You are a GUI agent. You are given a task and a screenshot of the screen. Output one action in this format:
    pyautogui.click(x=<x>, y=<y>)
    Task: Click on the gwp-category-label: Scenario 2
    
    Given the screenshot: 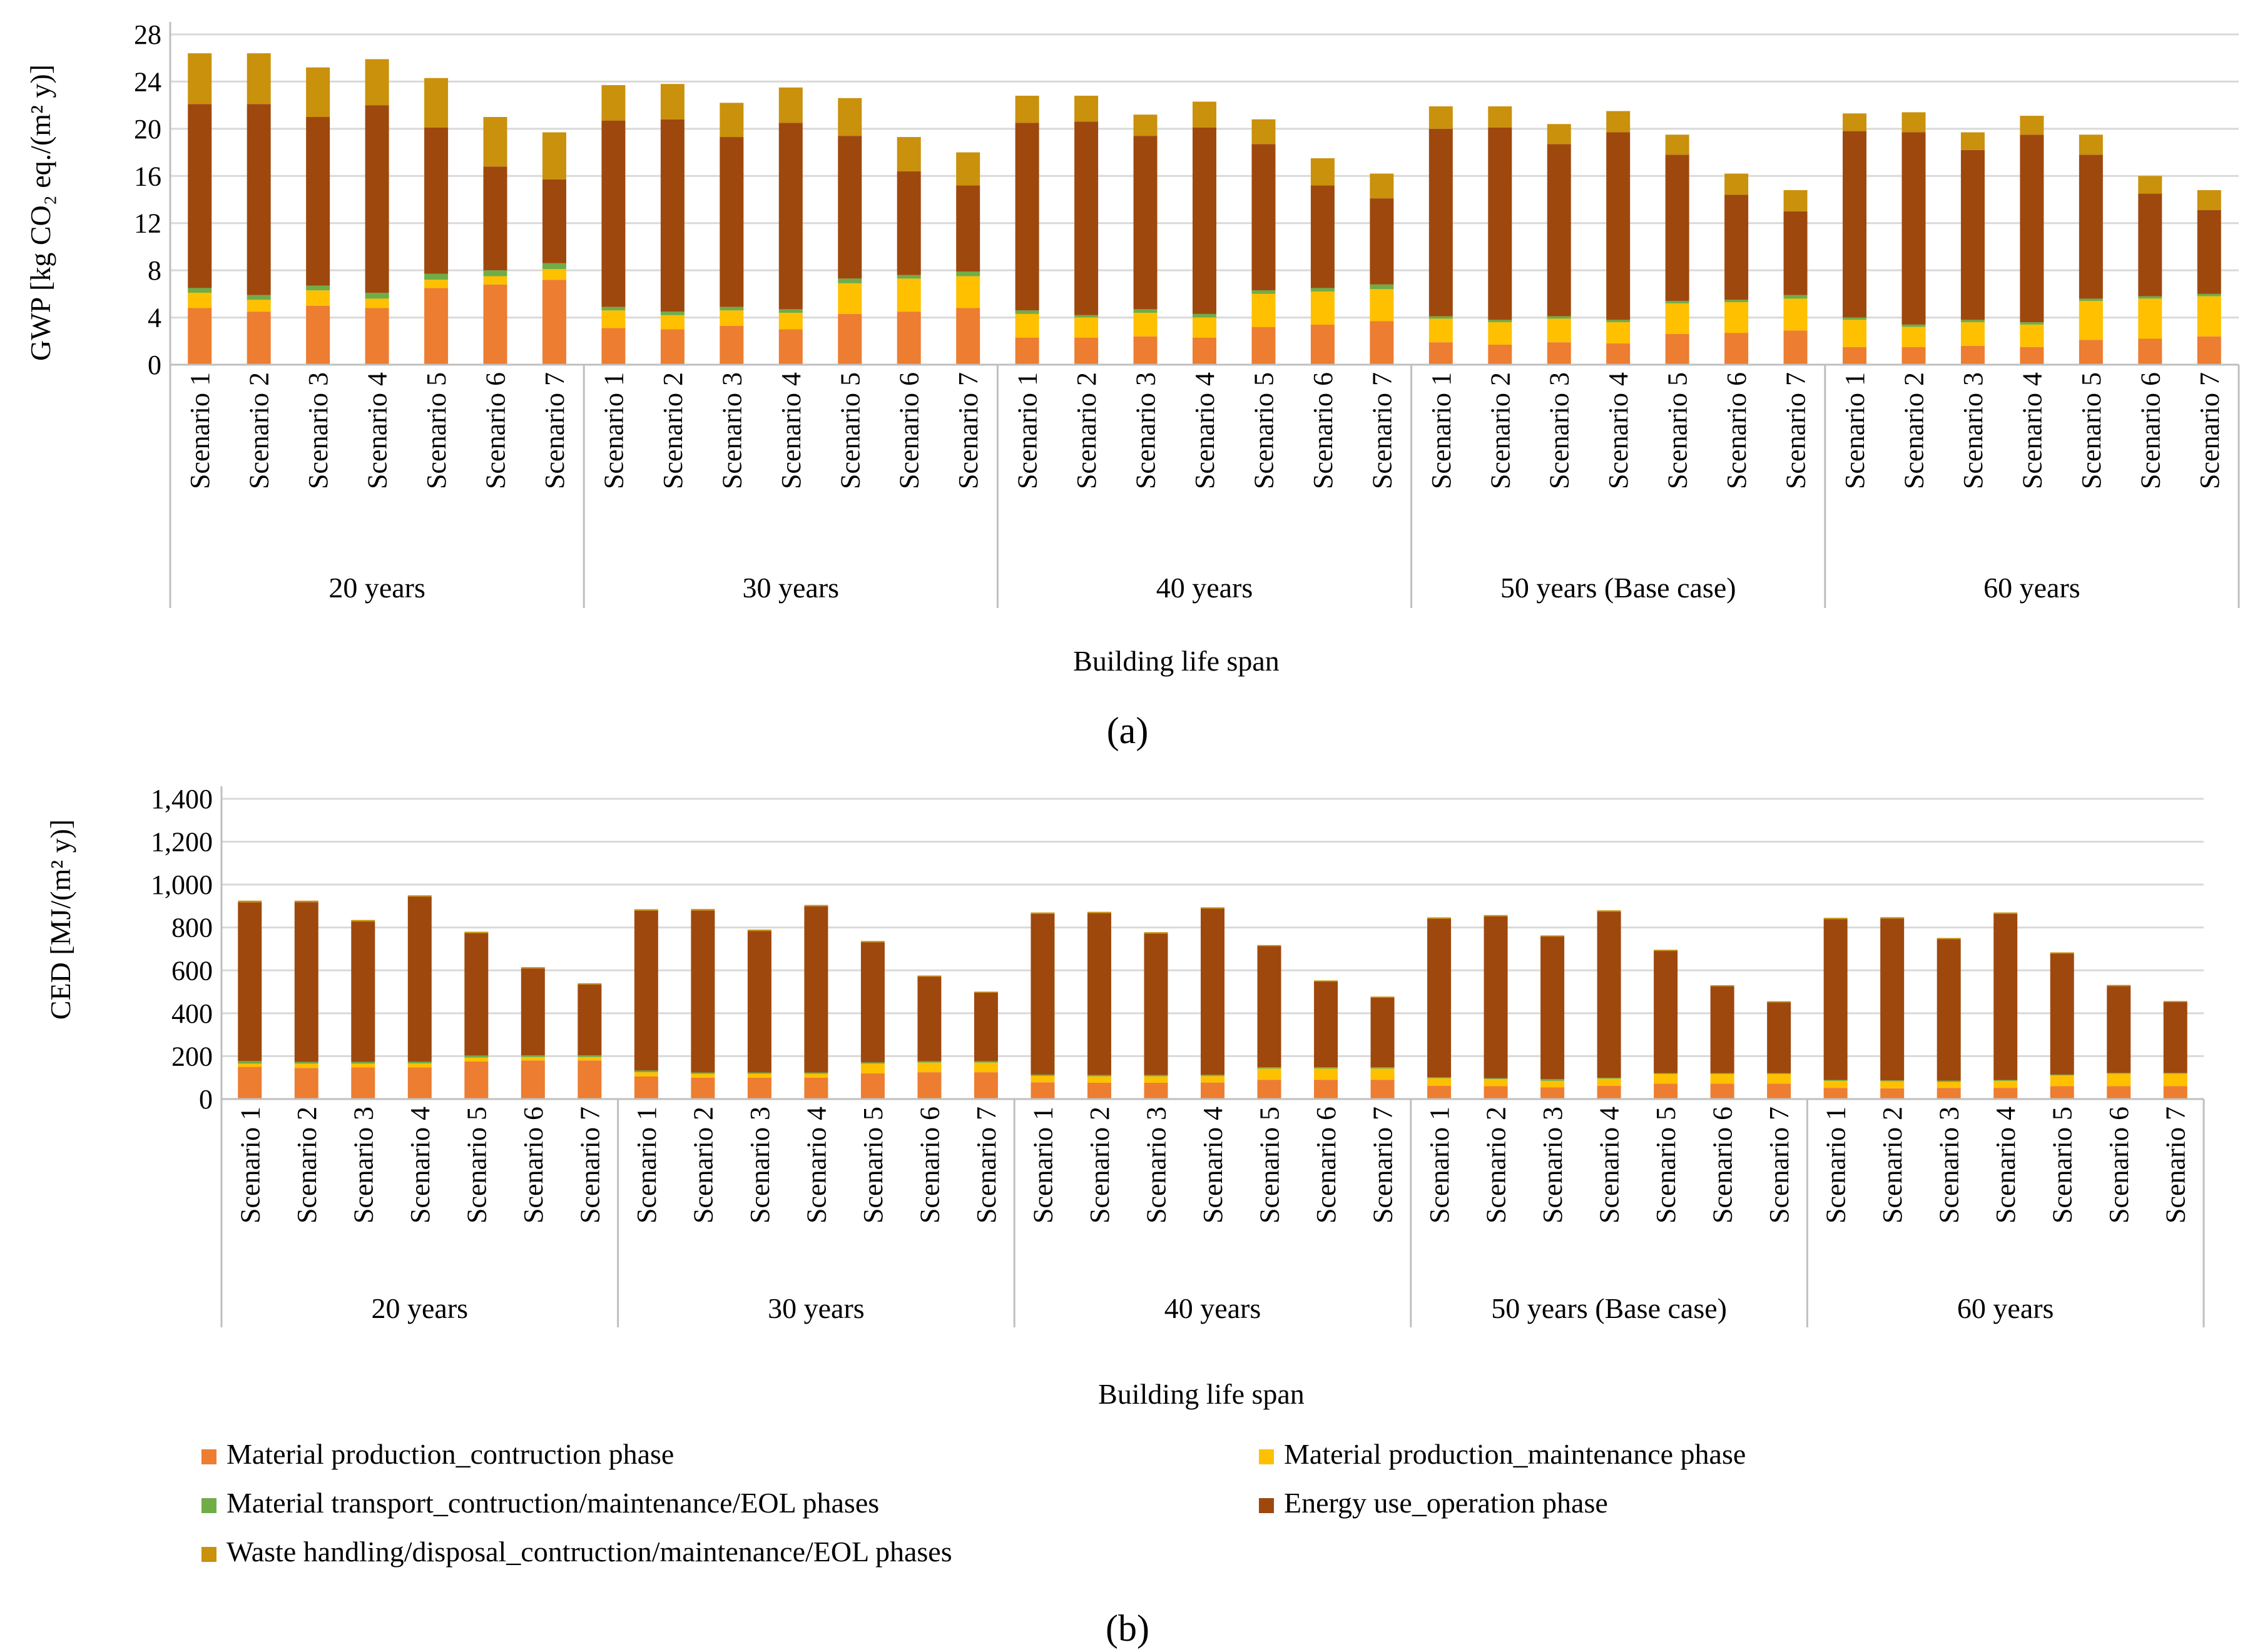 What is the action you would take?
    pyautogui.click(x=1500, y=431)
    